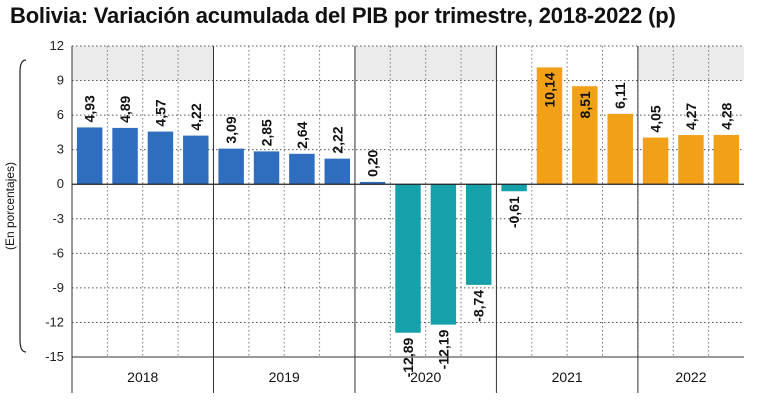 This screenshot has width=768, height=404. What do you see at coordinates (196, 116) in the screenshot?
I see `data-label-2018-T4: 4,22` at bounding box center [196, 116].